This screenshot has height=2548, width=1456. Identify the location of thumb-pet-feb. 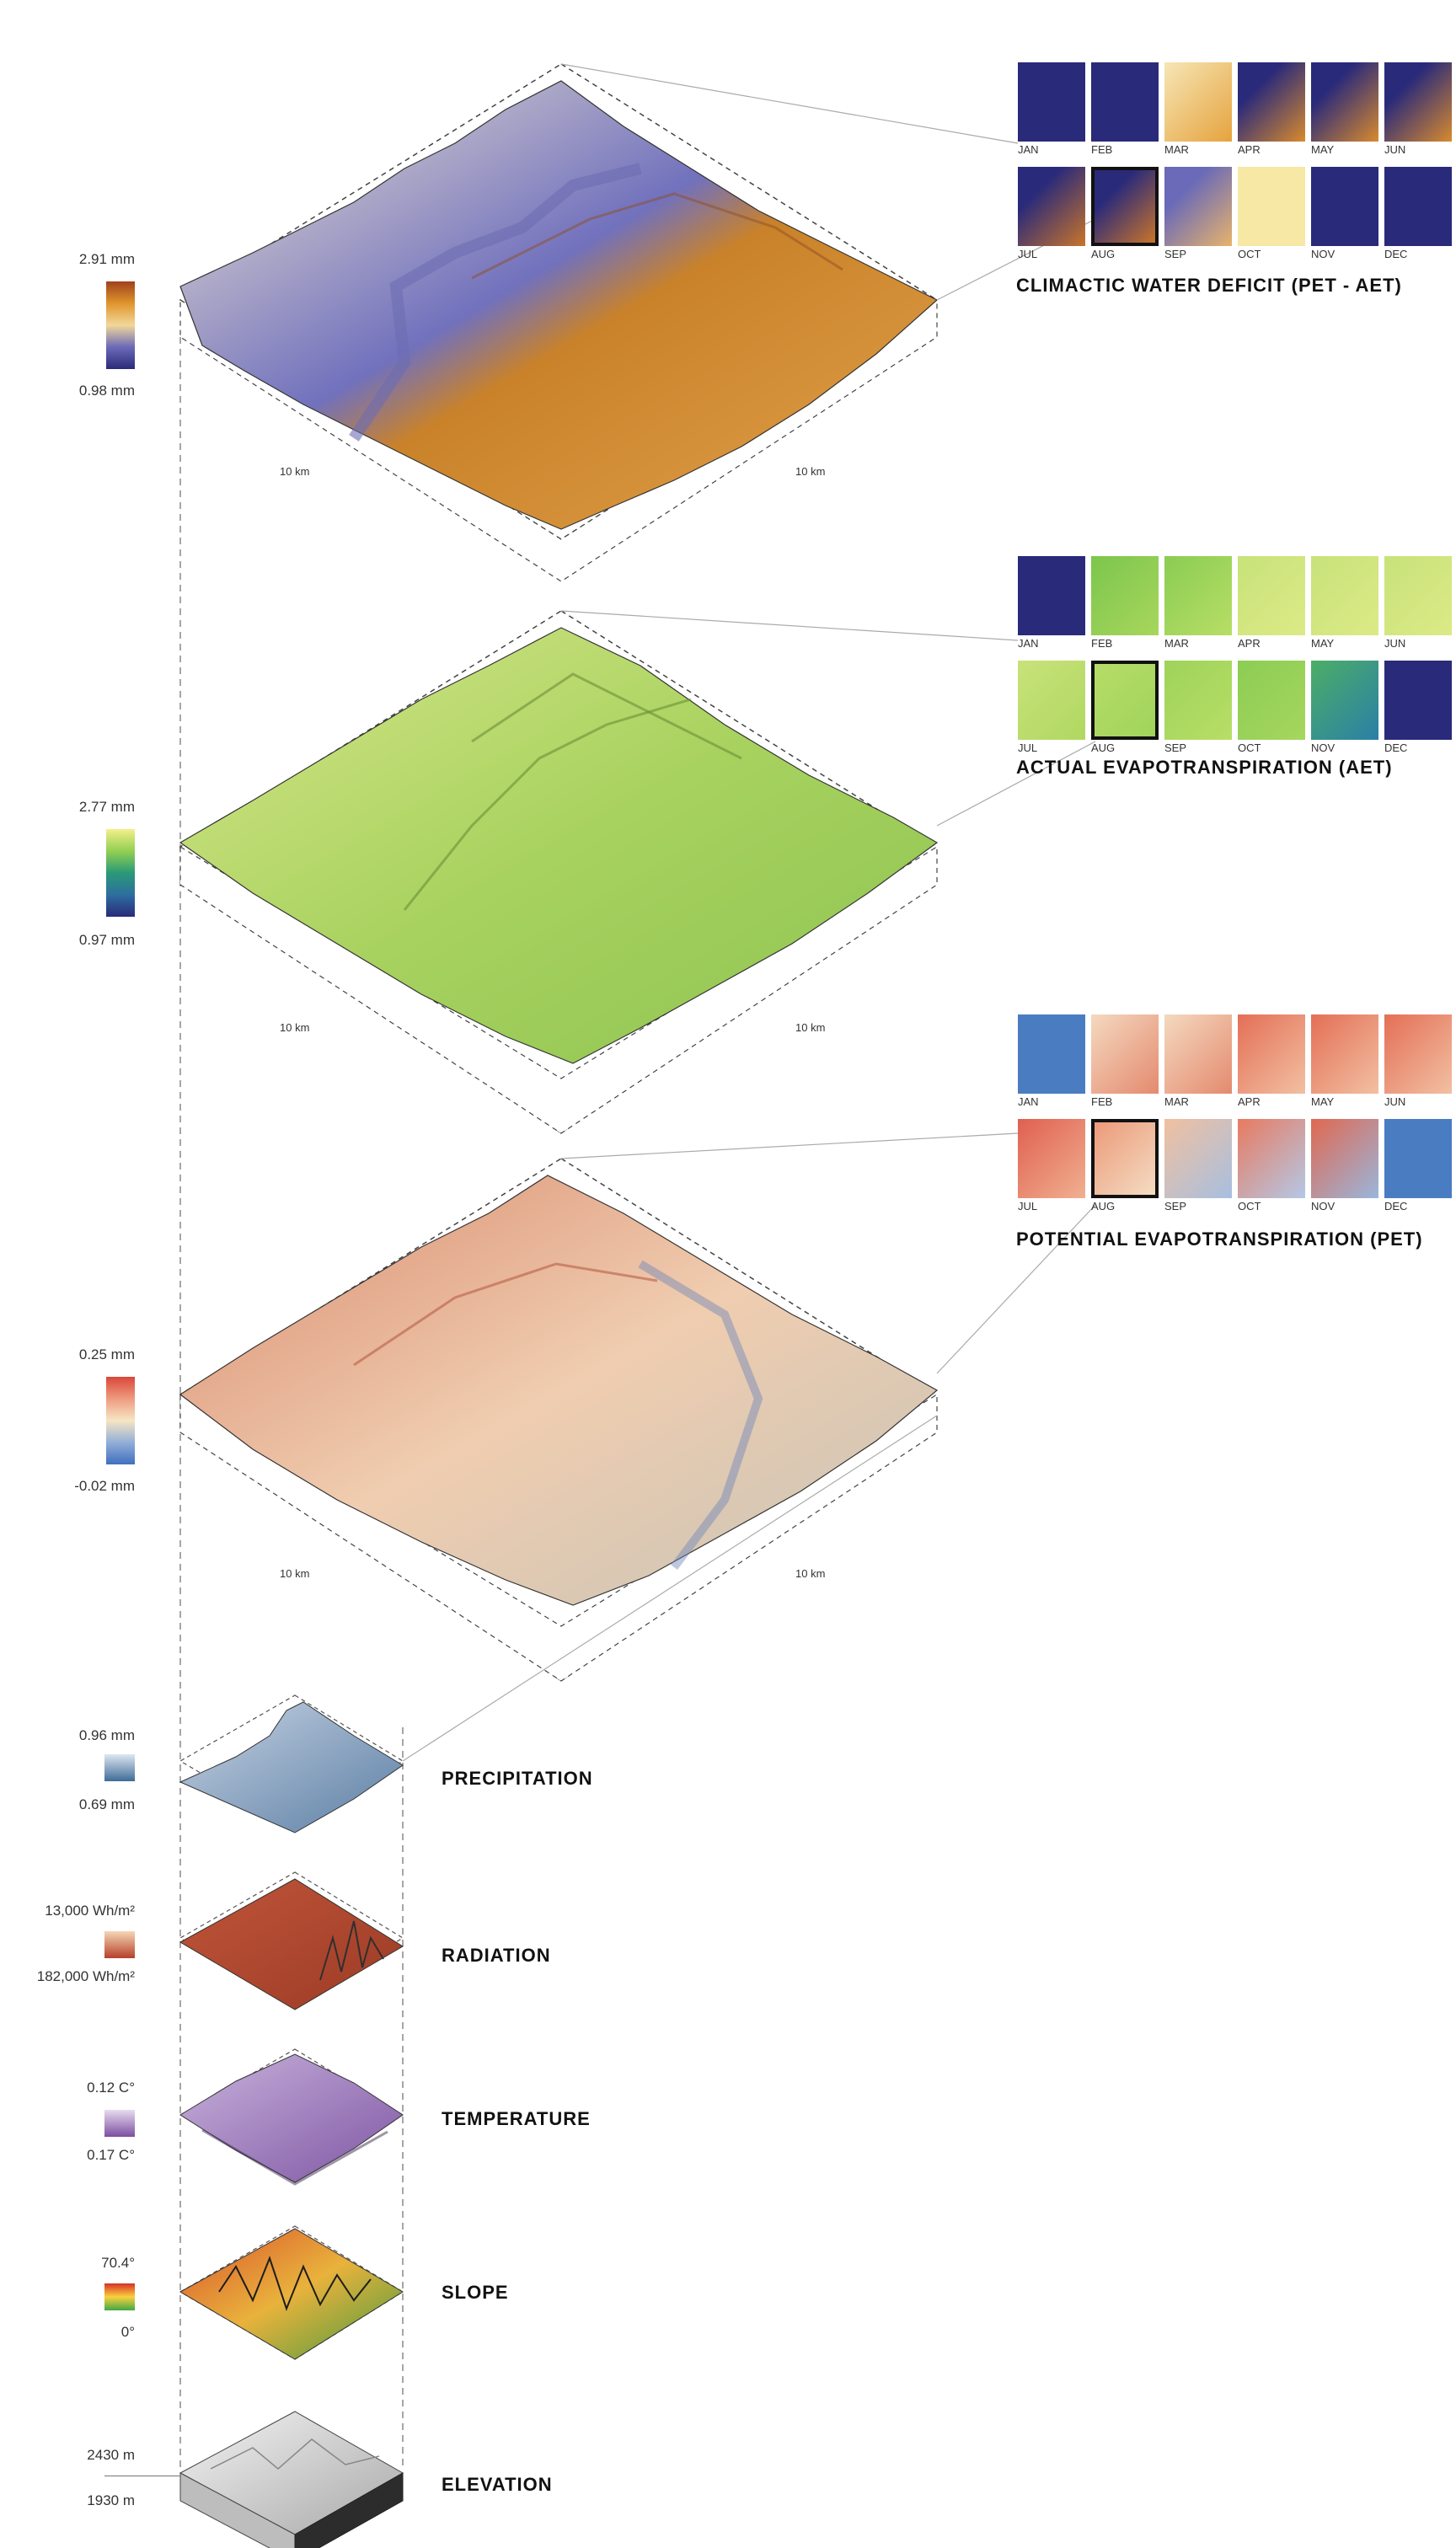
(1125, 1054).